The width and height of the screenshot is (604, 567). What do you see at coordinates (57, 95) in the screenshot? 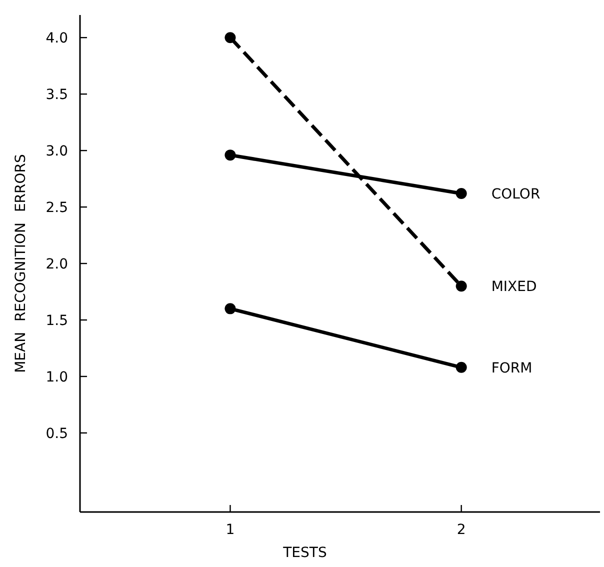
I see `y-tick-label: 3.5` at bounding box center [57, 95].